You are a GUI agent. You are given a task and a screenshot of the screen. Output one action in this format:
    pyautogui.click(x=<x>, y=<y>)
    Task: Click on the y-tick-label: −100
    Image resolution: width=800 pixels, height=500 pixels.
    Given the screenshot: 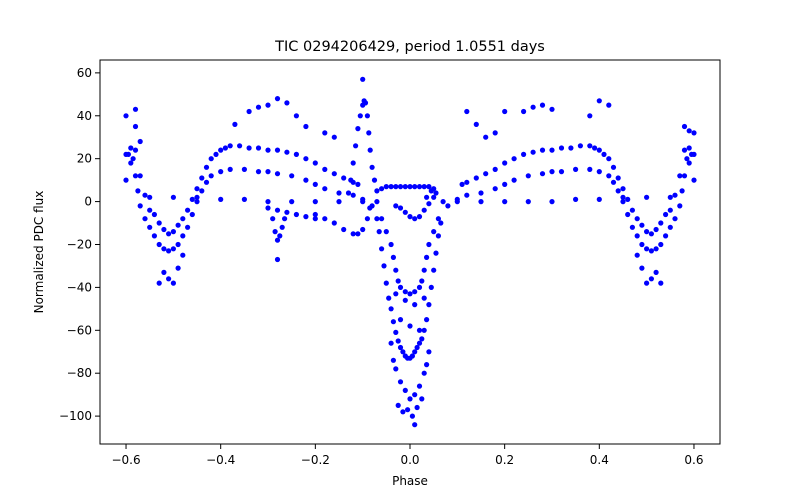 What is the action you would take?
    pyautogui.click(x=75, y=416)
    